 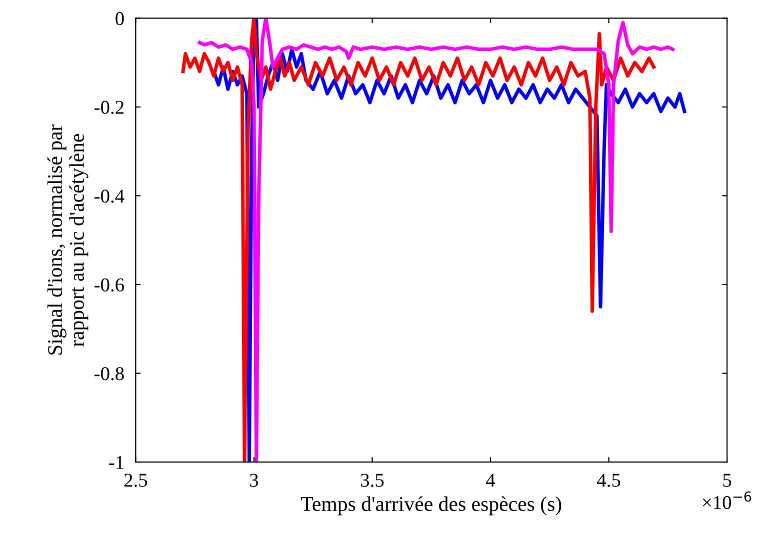 I want to click on x-tick-label: 3.5, so click(x=372, y=480).